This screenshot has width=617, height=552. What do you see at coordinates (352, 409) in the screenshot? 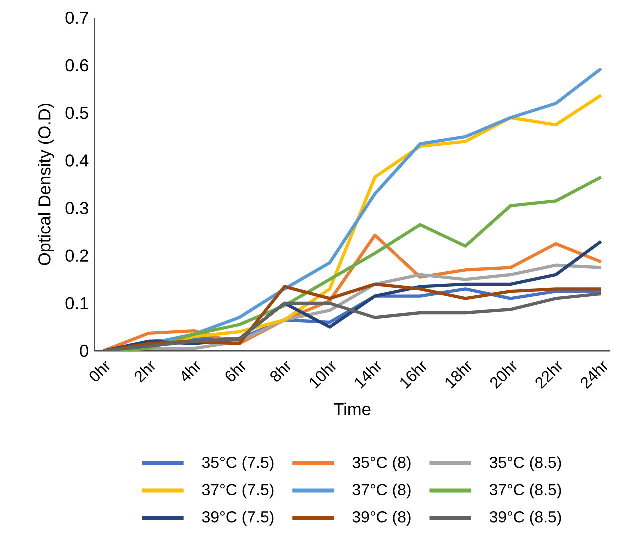
I see `x-axis-title: Time` at bounding box center [352, 409].